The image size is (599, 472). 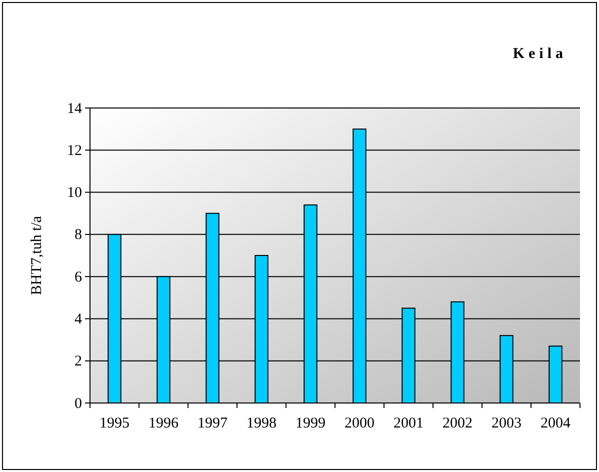 I want to click on y-tick-label: 4, so click(x=78, y=320).